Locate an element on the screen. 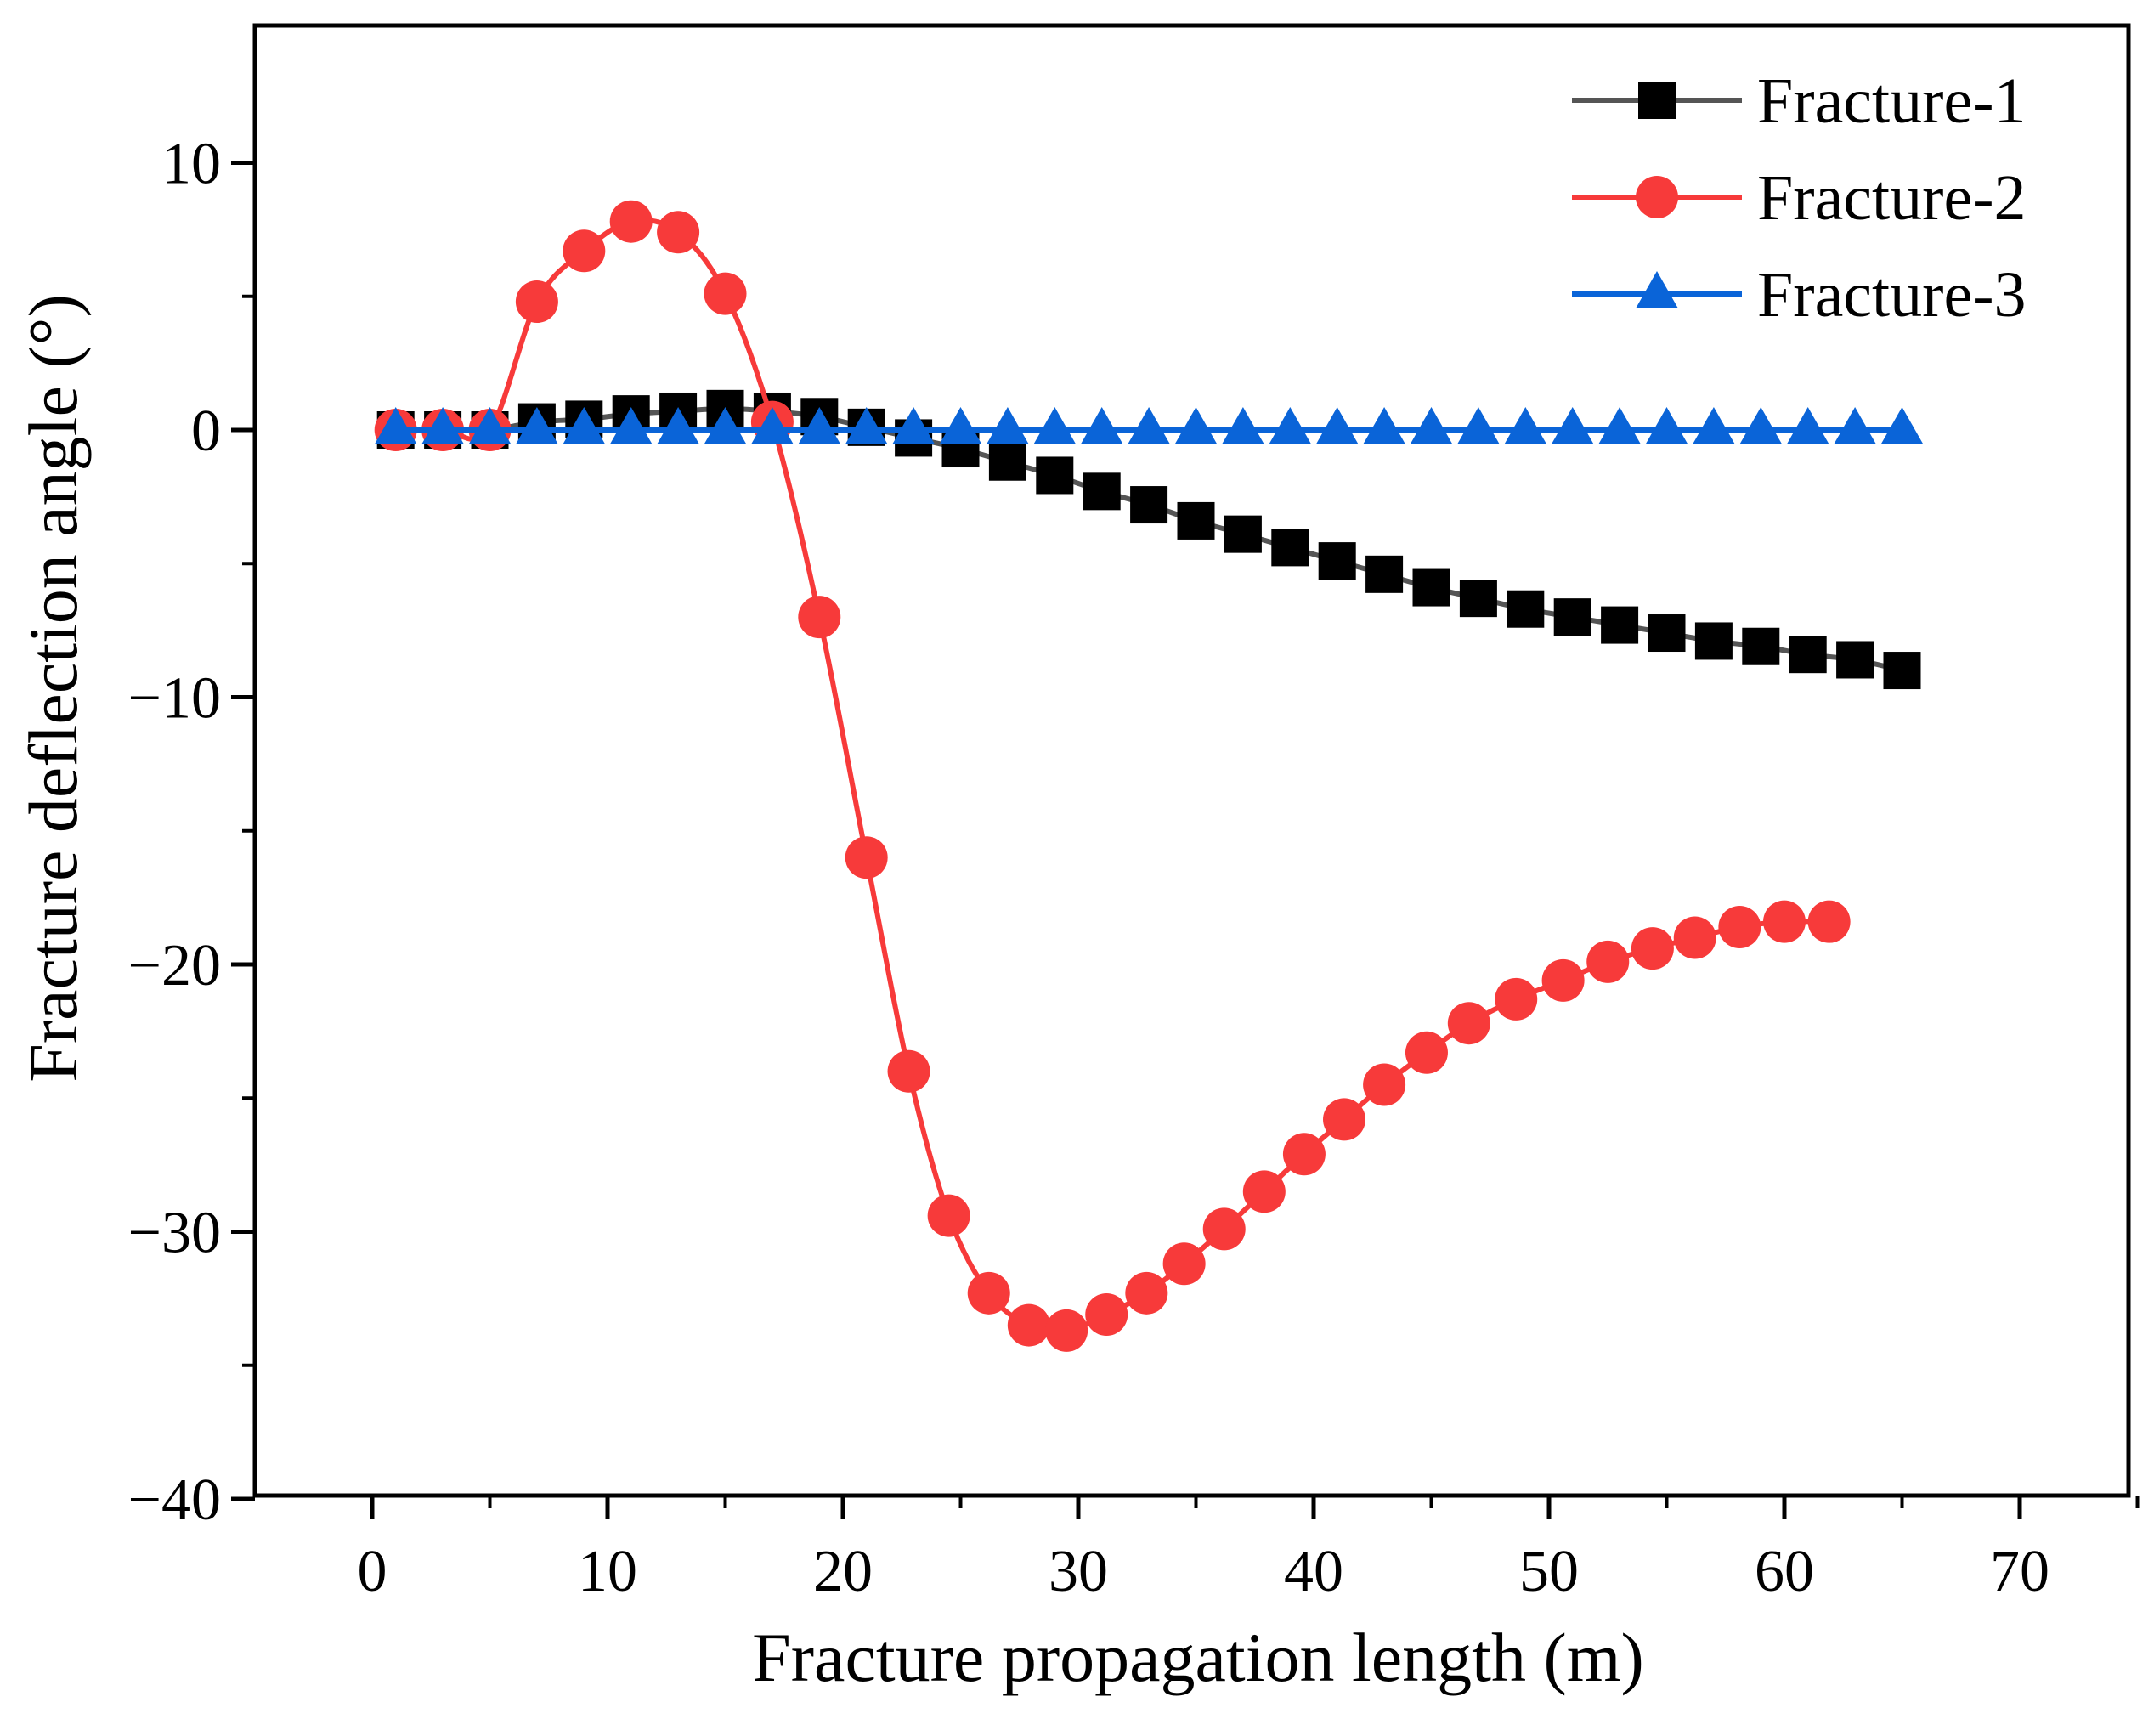  y-tick-label: −20 is located at coordinates (174, 965).